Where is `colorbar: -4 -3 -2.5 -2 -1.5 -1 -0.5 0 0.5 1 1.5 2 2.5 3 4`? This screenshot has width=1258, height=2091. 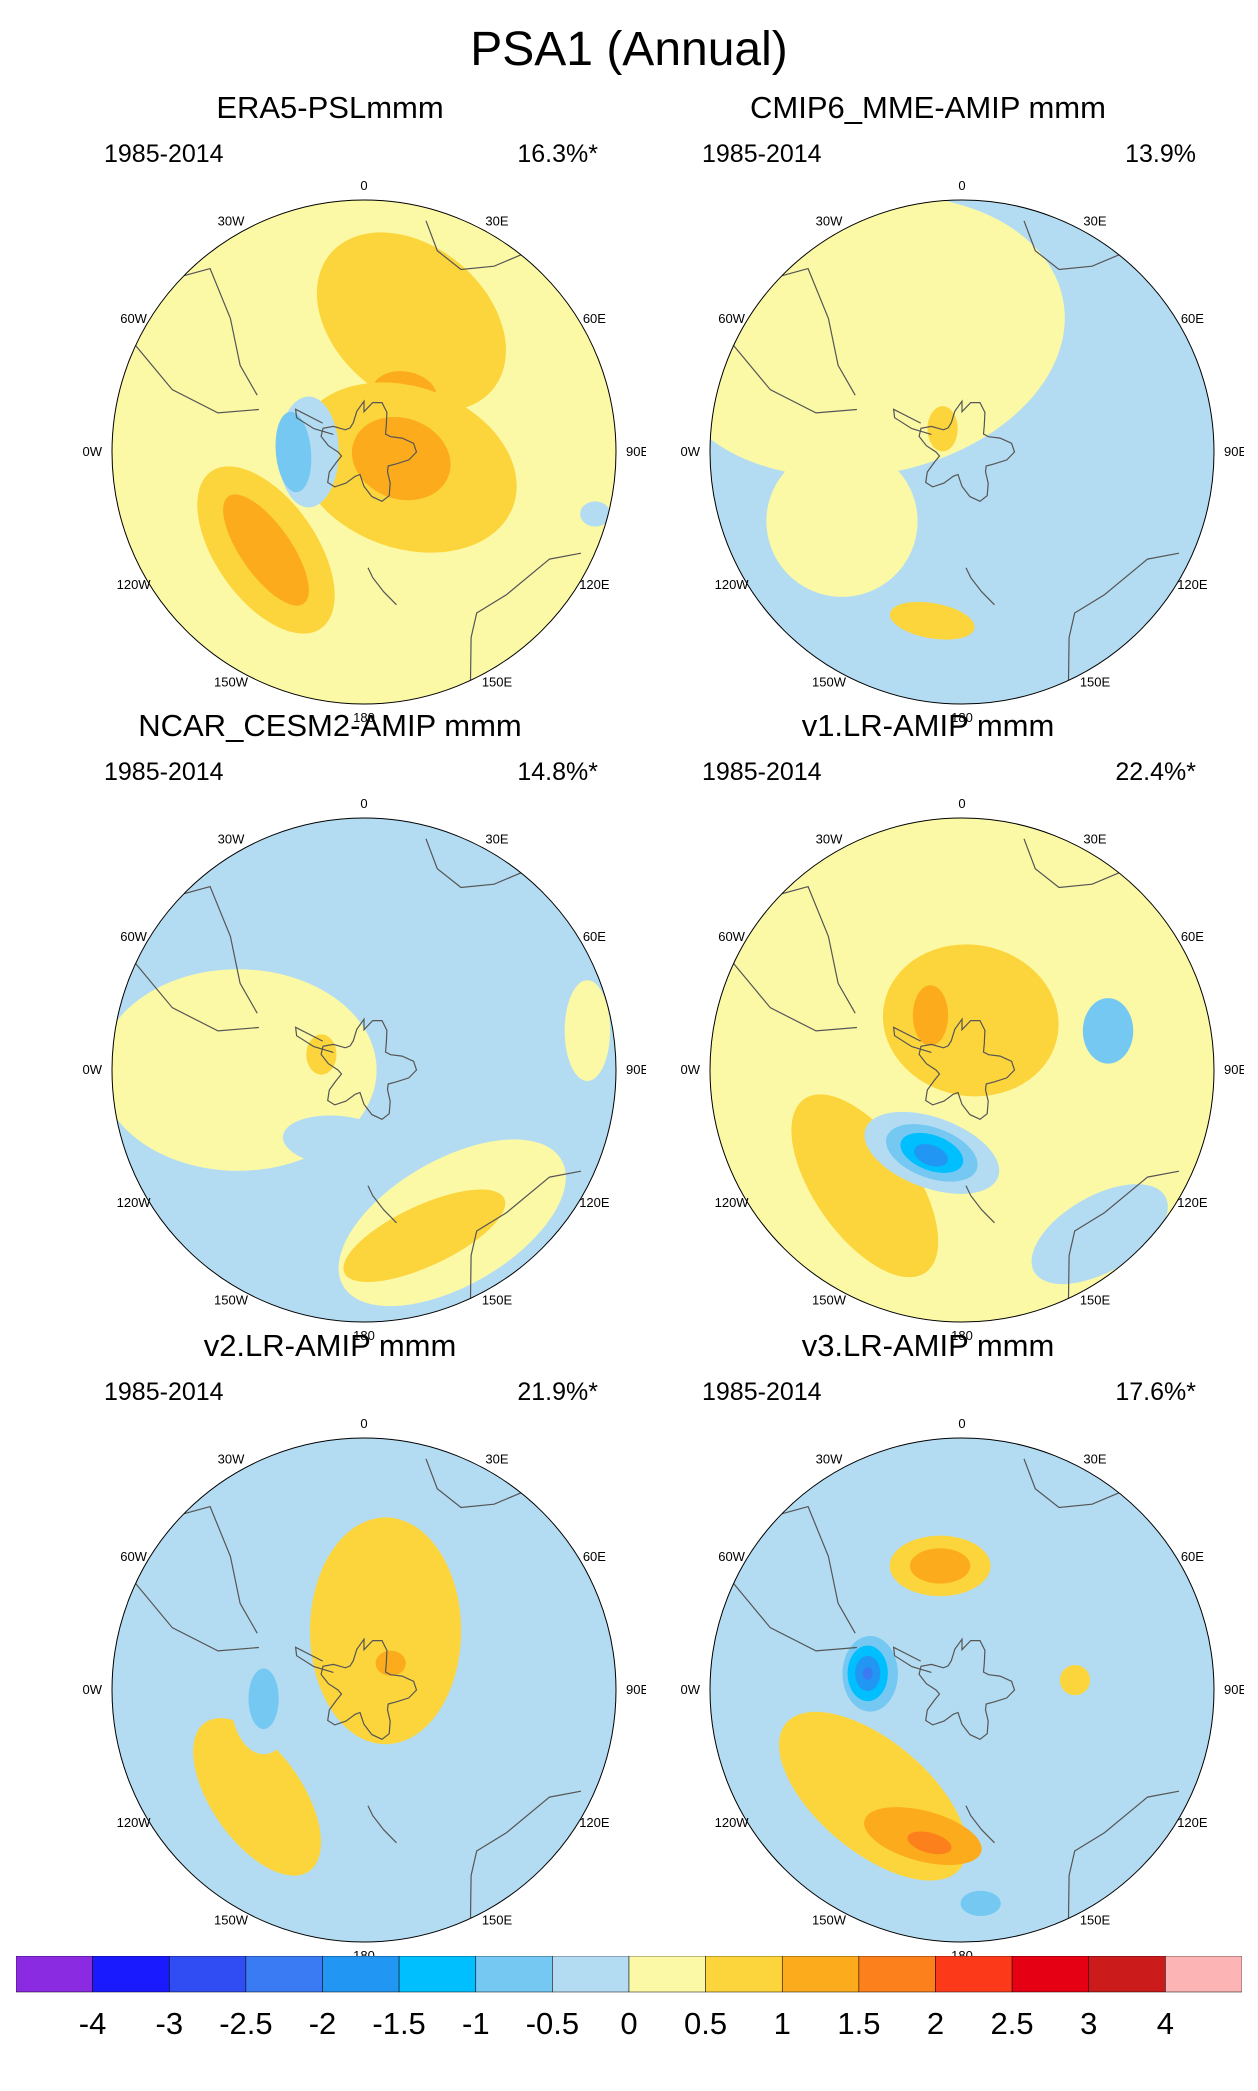
colorbar: -4 -3 -2.5 -2 -1.5 -1 -0.5 0 0.5 1 1.5 2 2.5 3 4 is located at coordinates (629, 1998).